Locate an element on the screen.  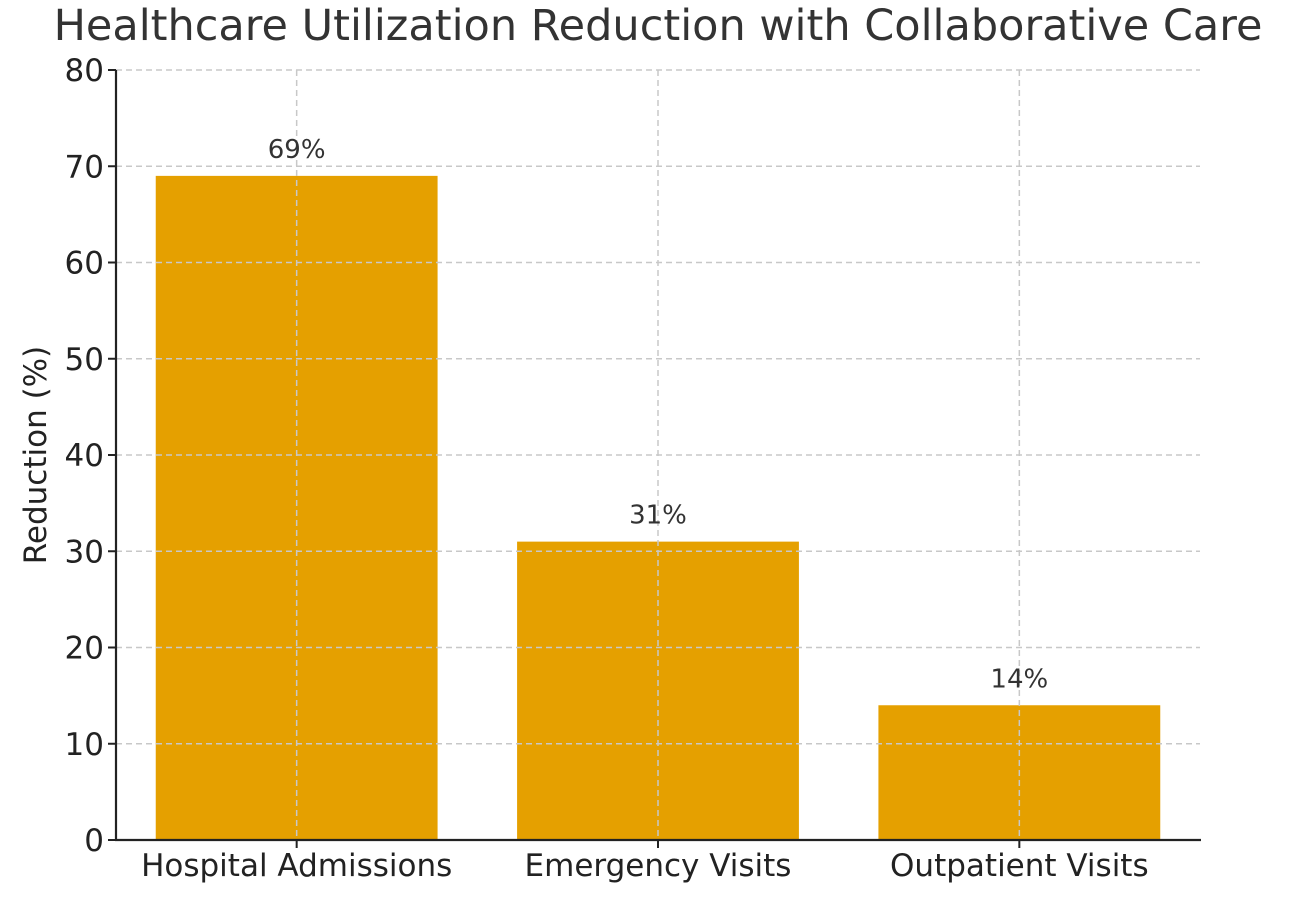
y-tick-label: 80 is located at coordinates (84, 71).